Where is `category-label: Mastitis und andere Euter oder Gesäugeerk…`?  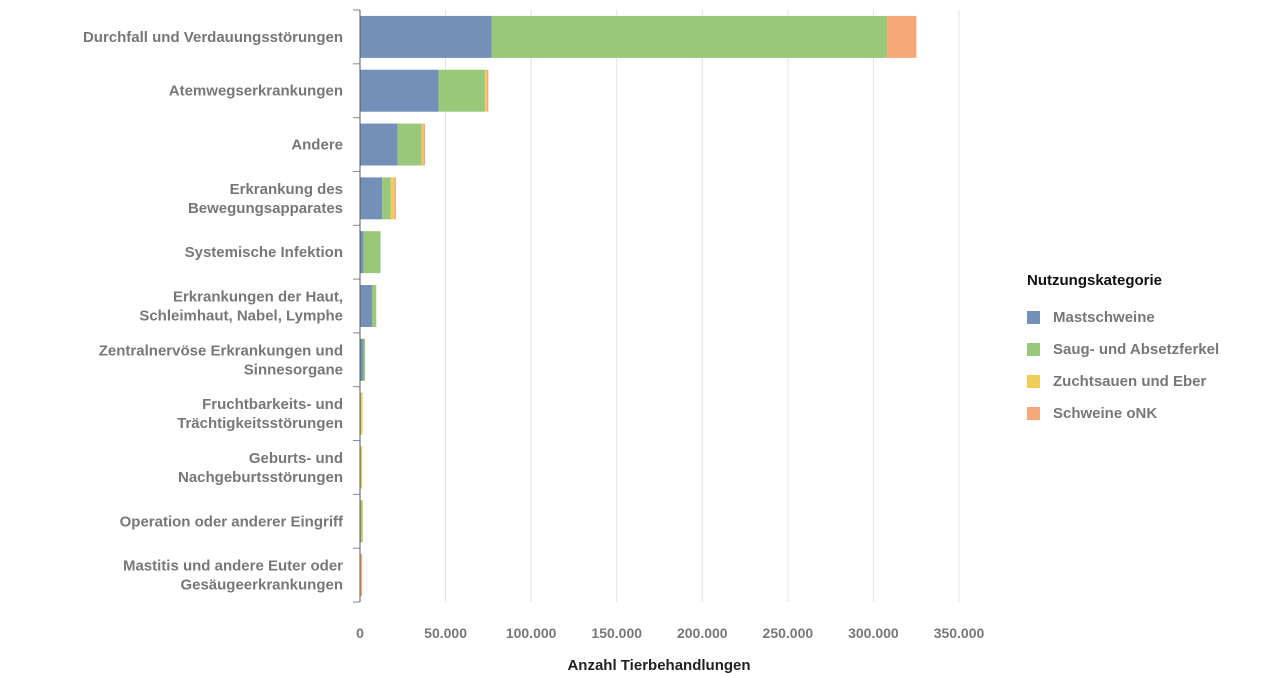
category-label: Mastitis und andere Euter oder Gesäugeerk… is located at coordinates (233, 576).